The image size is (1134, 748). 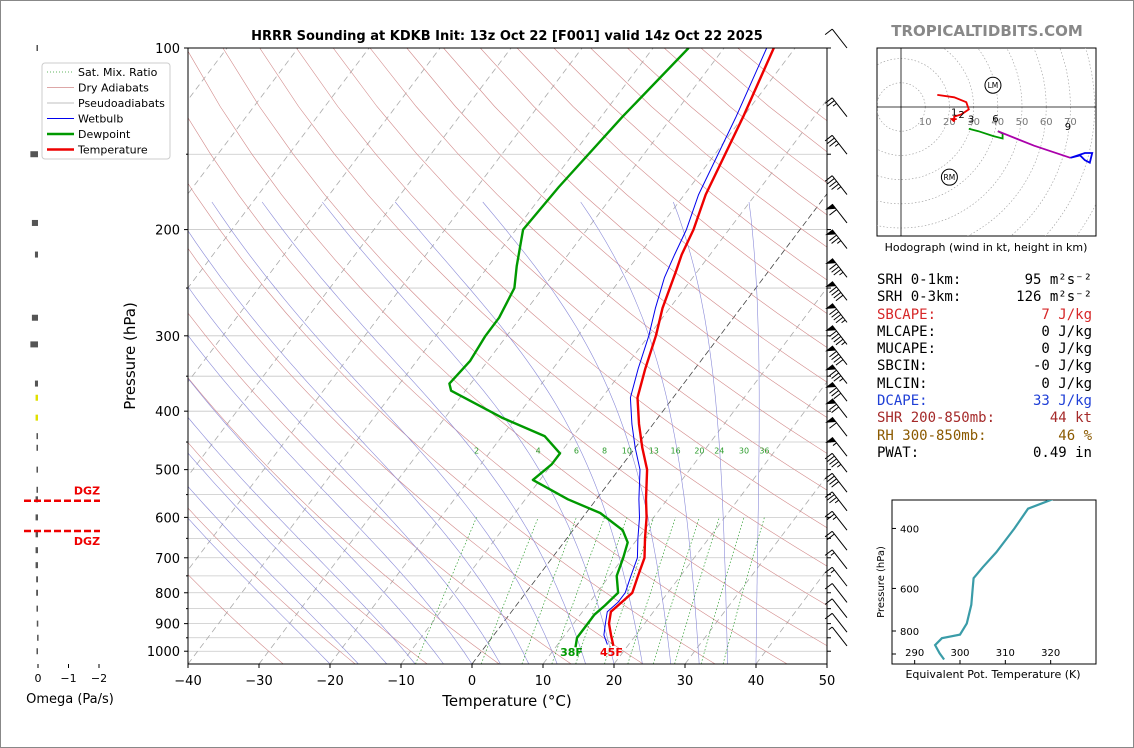 I want to click on stat-label: SHR 200-850mb:, so click(x=936, y=418).